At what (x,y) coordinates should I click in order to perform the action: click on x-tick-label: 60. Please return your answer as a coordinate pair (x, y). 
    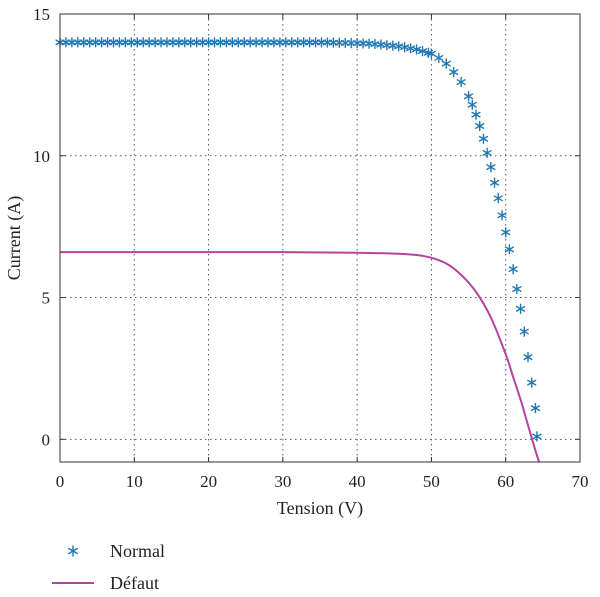
    Looking at the image, I should click on (505, 481).